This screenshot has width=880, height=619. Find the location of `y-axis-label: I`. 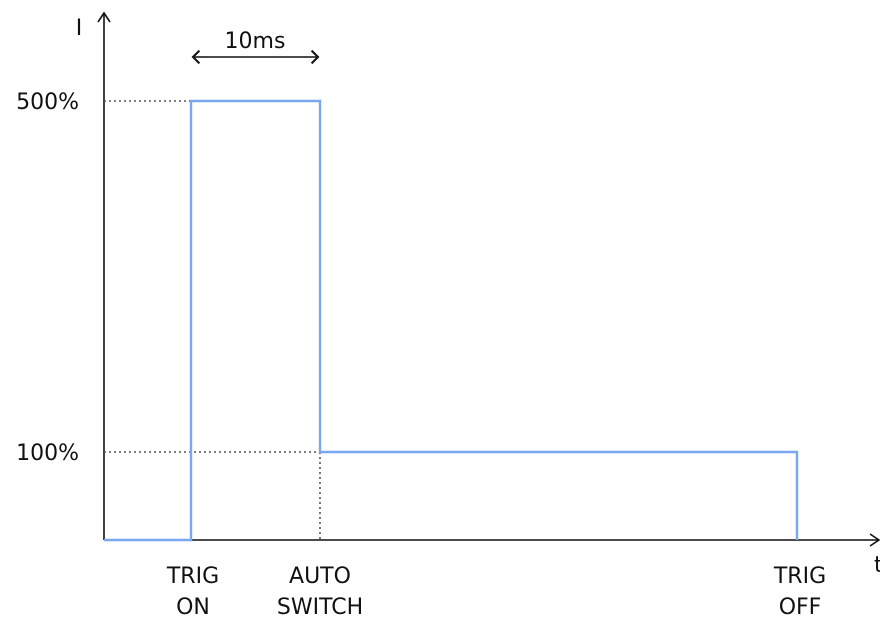

y-axis-label: I is located at coordinates (79, 28).